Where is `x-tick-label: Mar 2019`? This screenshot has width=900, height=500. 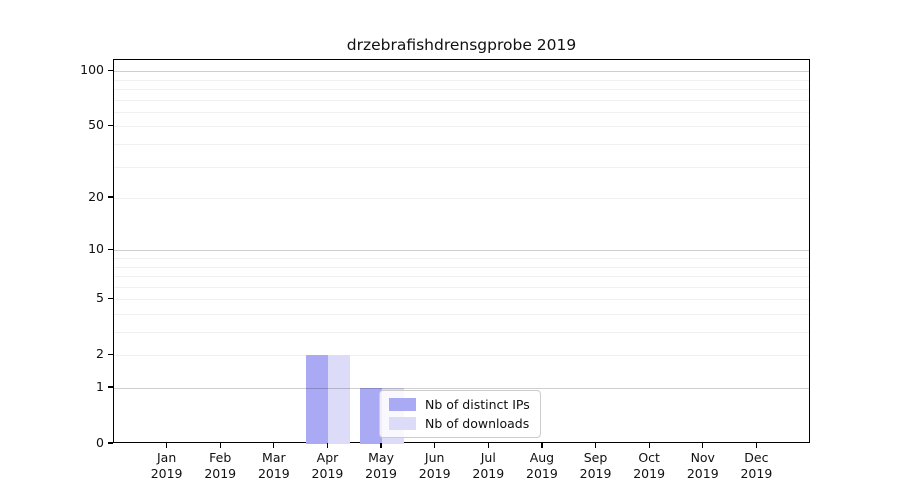
x-tick-label: Mar 2019 is located at coordinates (273, 465).